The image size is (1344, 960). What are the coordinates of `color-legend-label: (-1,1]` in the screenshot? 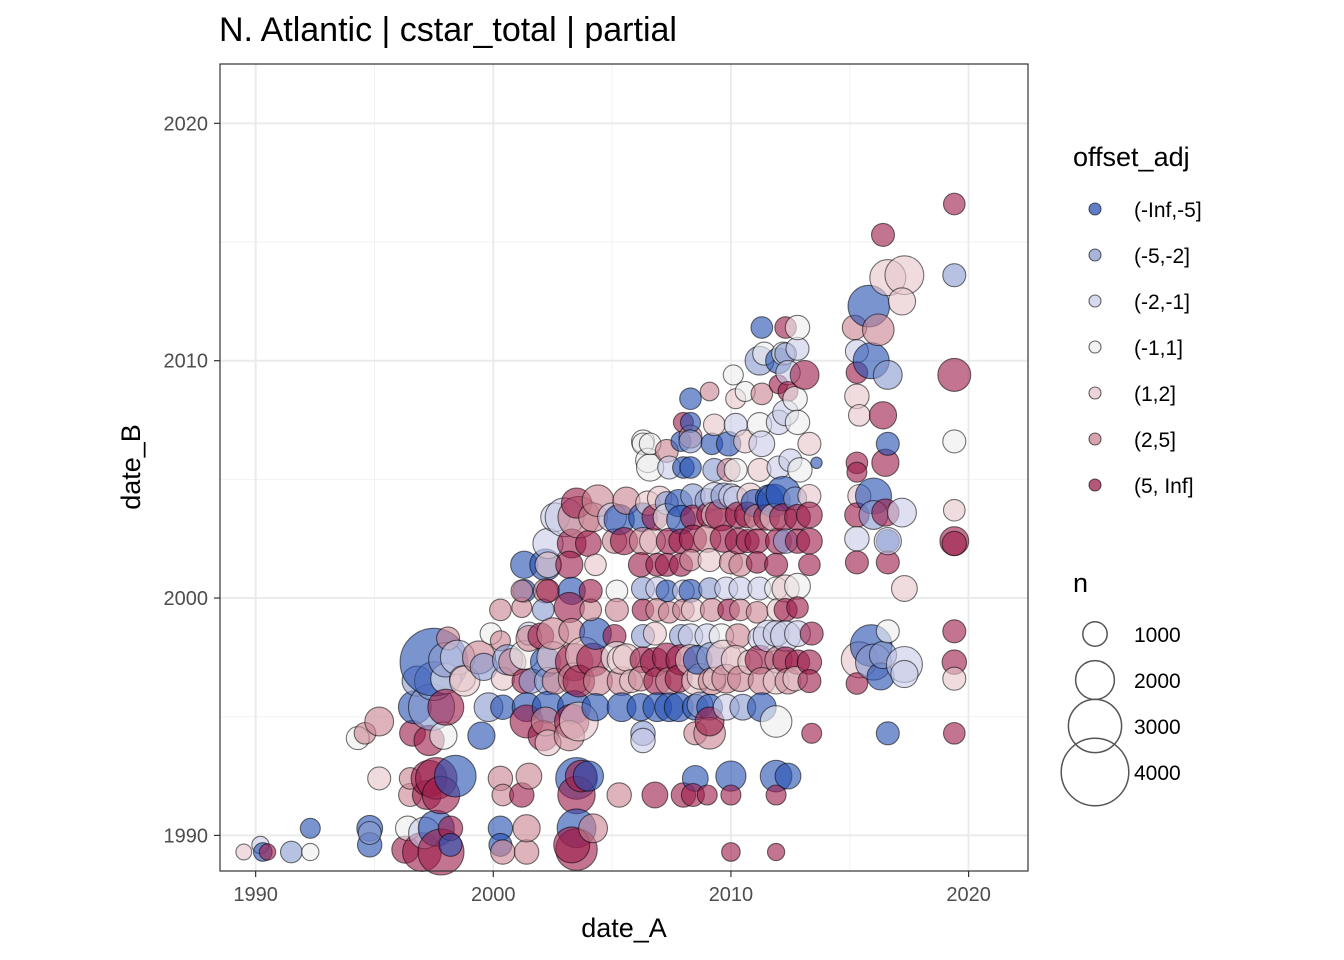 It's located at (1158, 348).